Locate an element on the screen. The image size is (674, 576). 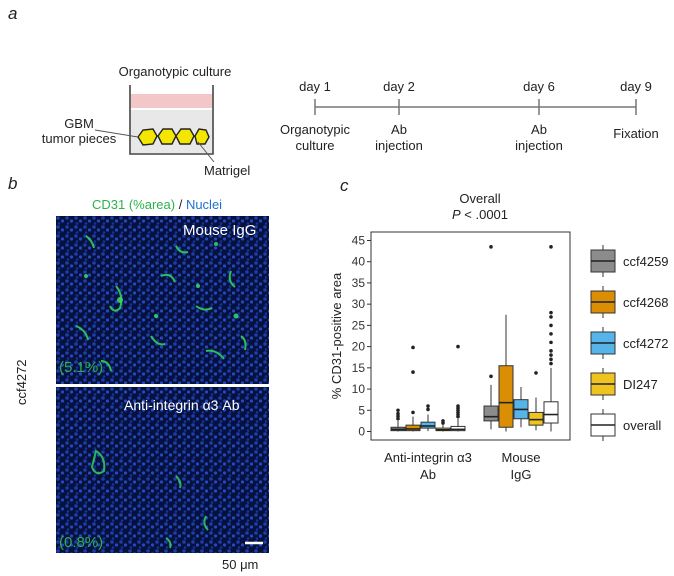
micrograph-bottom-anti-integrin is located at coordinates (162, 470).